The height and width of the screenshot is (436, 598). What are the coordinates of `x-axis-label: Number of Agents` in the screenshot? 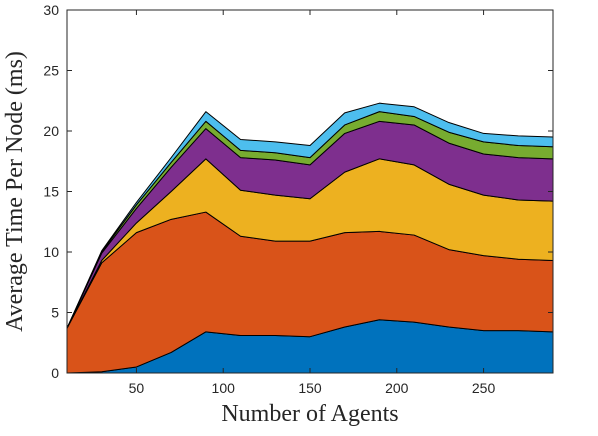 It's located at (309, 414).